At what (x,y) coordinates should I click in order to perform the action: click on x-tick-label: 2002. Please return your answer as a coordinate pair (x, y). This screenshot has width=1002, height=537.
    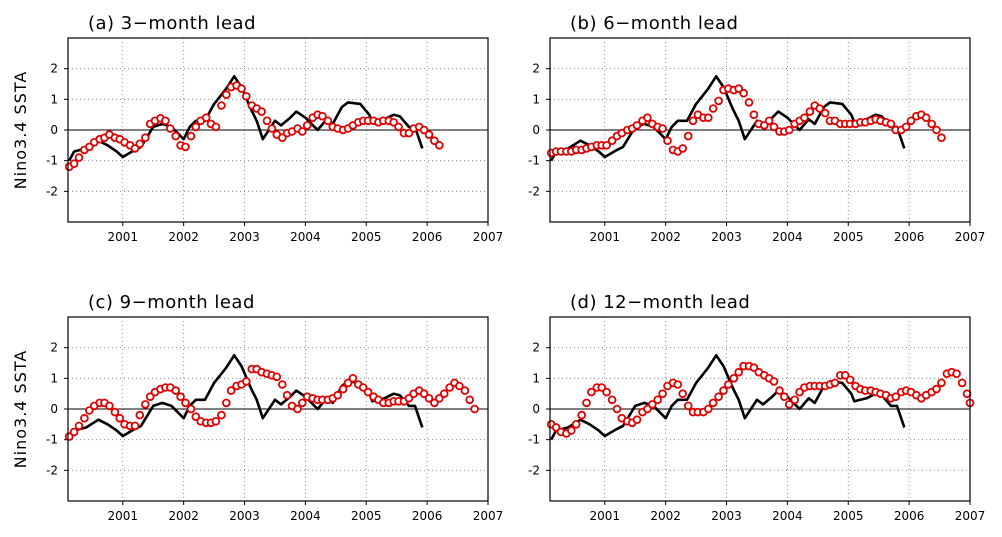
    Looking at the image, I should click on (183, 516).